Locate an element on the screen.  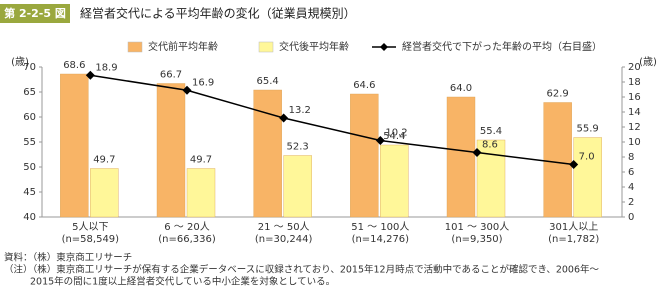
x-tick-label: 301人以上 is located at coordinates (573, 227).